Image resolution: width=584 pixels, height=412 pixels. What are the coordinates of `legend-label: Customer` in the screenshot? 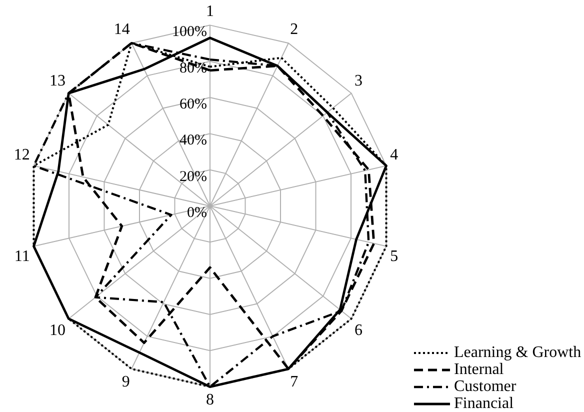 It's located at (485, 387).